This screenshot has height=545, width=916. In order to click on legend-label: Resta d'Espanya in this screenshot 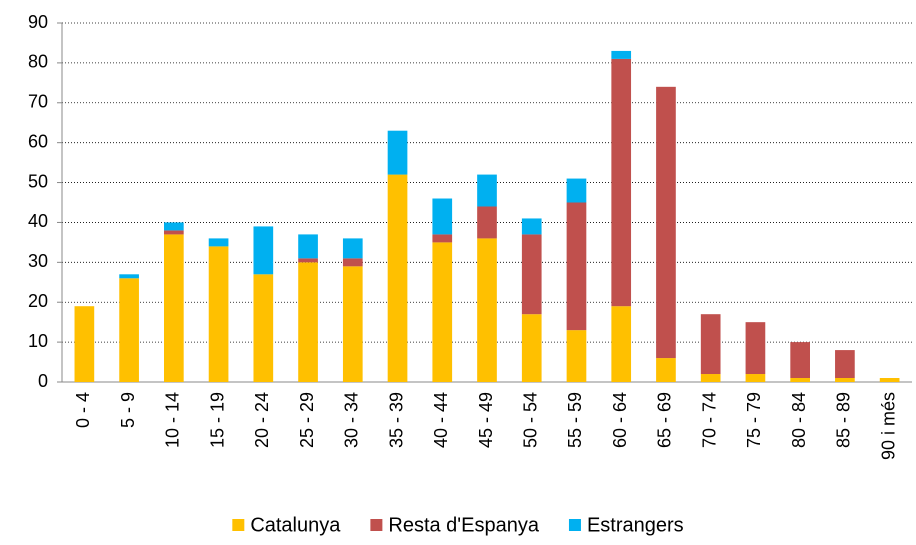, I will do `click(463, 525)`.